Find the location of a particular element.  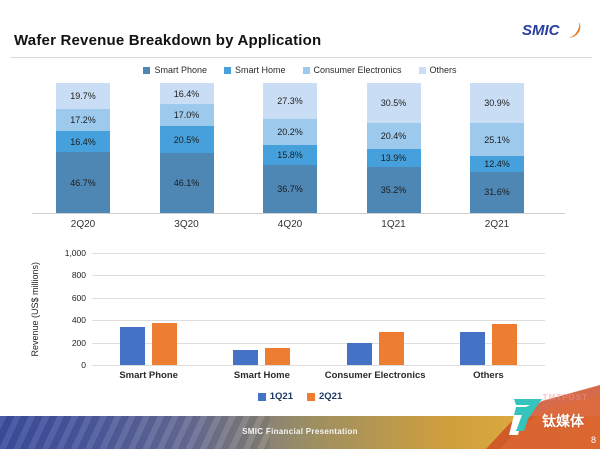

y-tick-label: 800 is located at coordinates (78, 275).